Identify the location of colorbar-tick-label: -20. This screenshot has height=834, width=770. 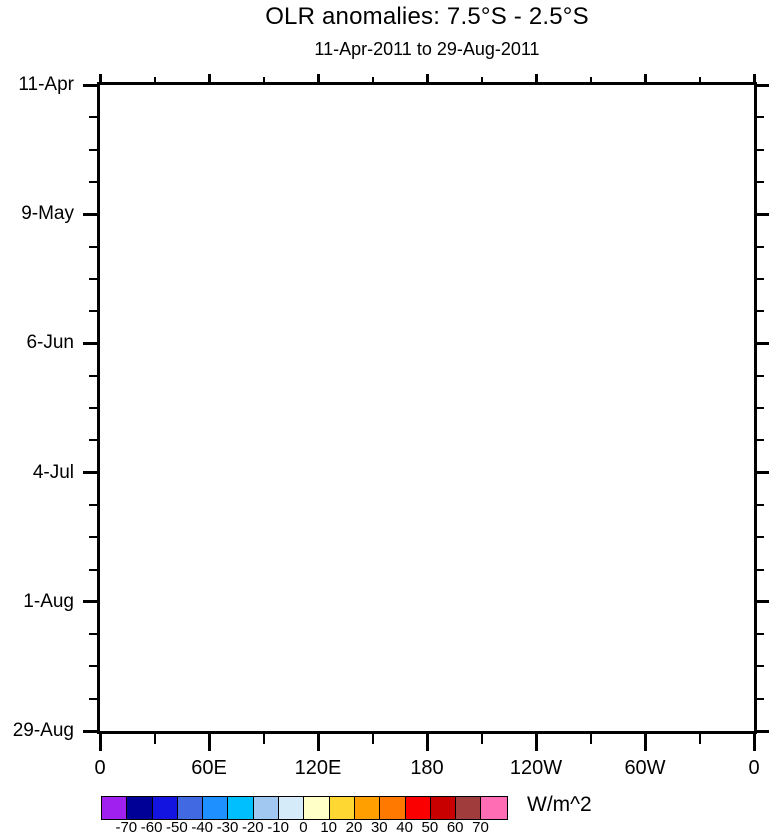
(252, 826).